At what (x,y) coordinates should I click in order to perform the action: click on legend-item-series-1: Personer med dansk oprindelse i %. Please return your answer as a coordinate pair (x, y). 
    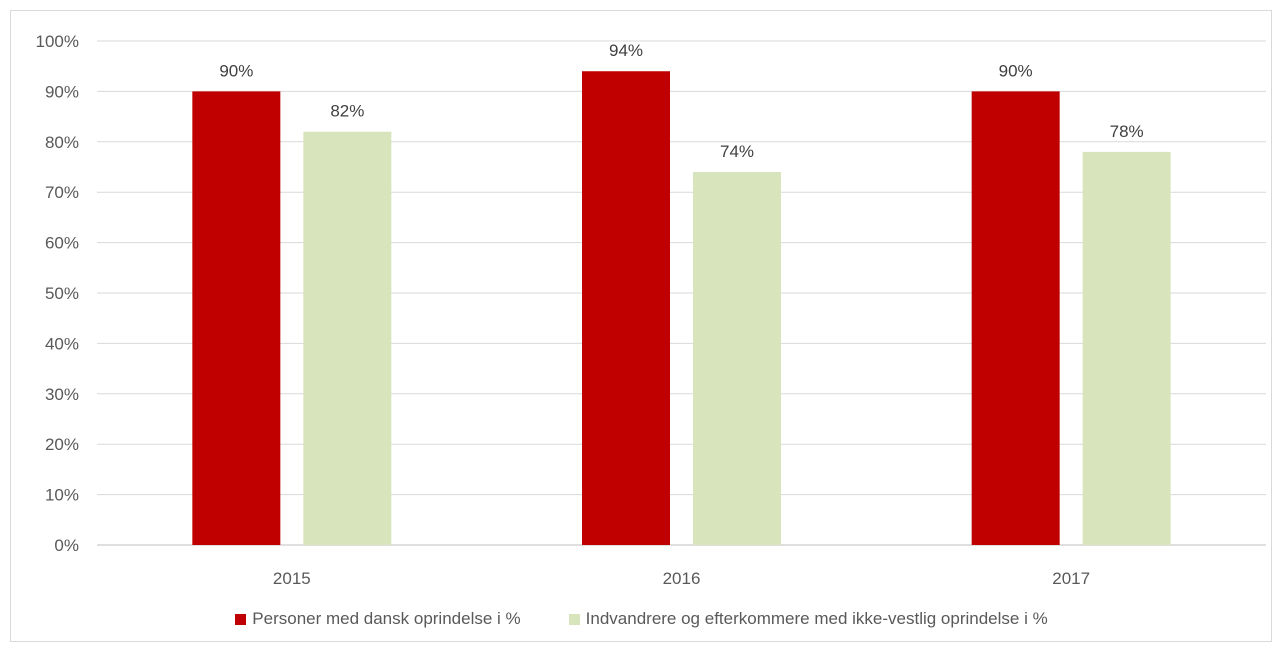
    Looking at the image, I should click on (378, 619).